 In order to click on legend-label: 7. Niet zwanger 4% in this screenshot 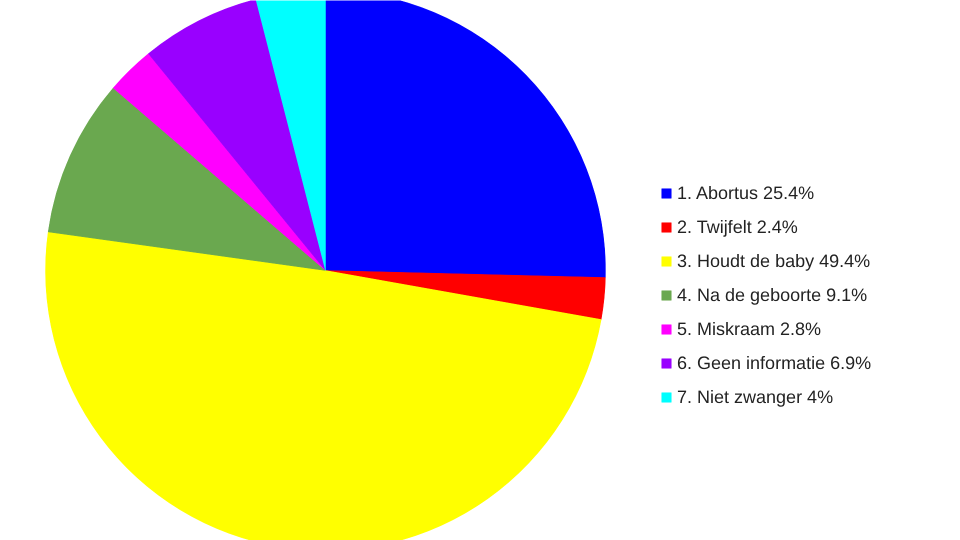, I will do `click(755, 397)`.